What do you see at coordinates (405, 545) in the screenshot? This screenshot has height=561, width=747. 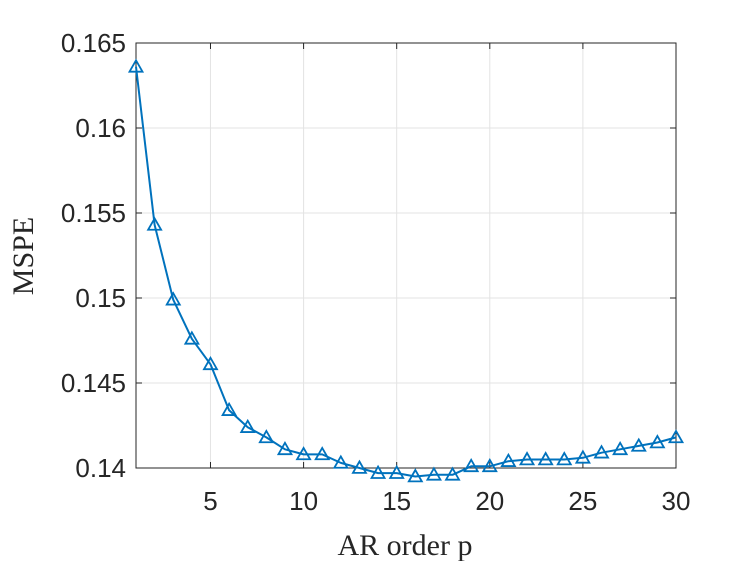 I see `x-axis-label: AR order p` at bounding box center [405, 545].